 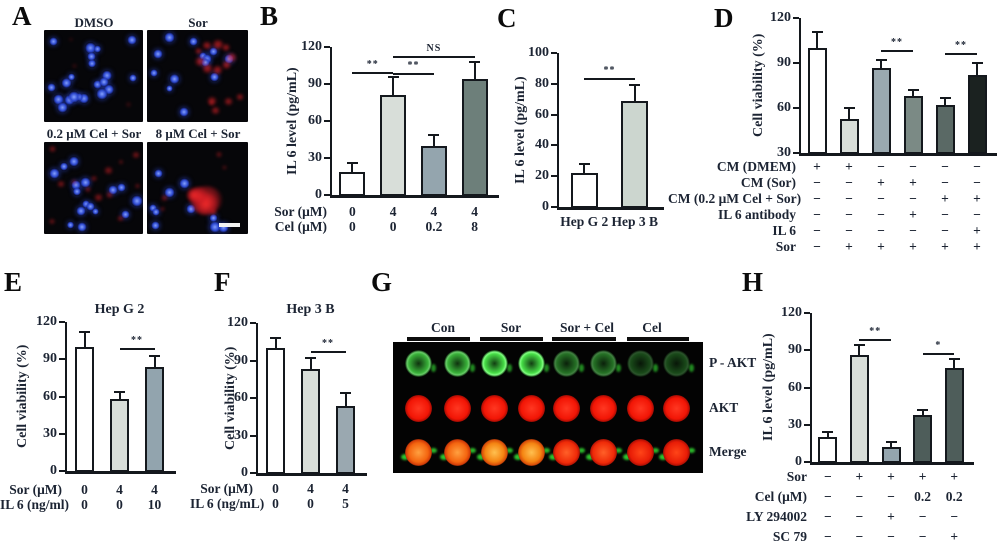 I want to click on micrograph-title: 8 μM Cel + Sor, so click(x=198, y=133).